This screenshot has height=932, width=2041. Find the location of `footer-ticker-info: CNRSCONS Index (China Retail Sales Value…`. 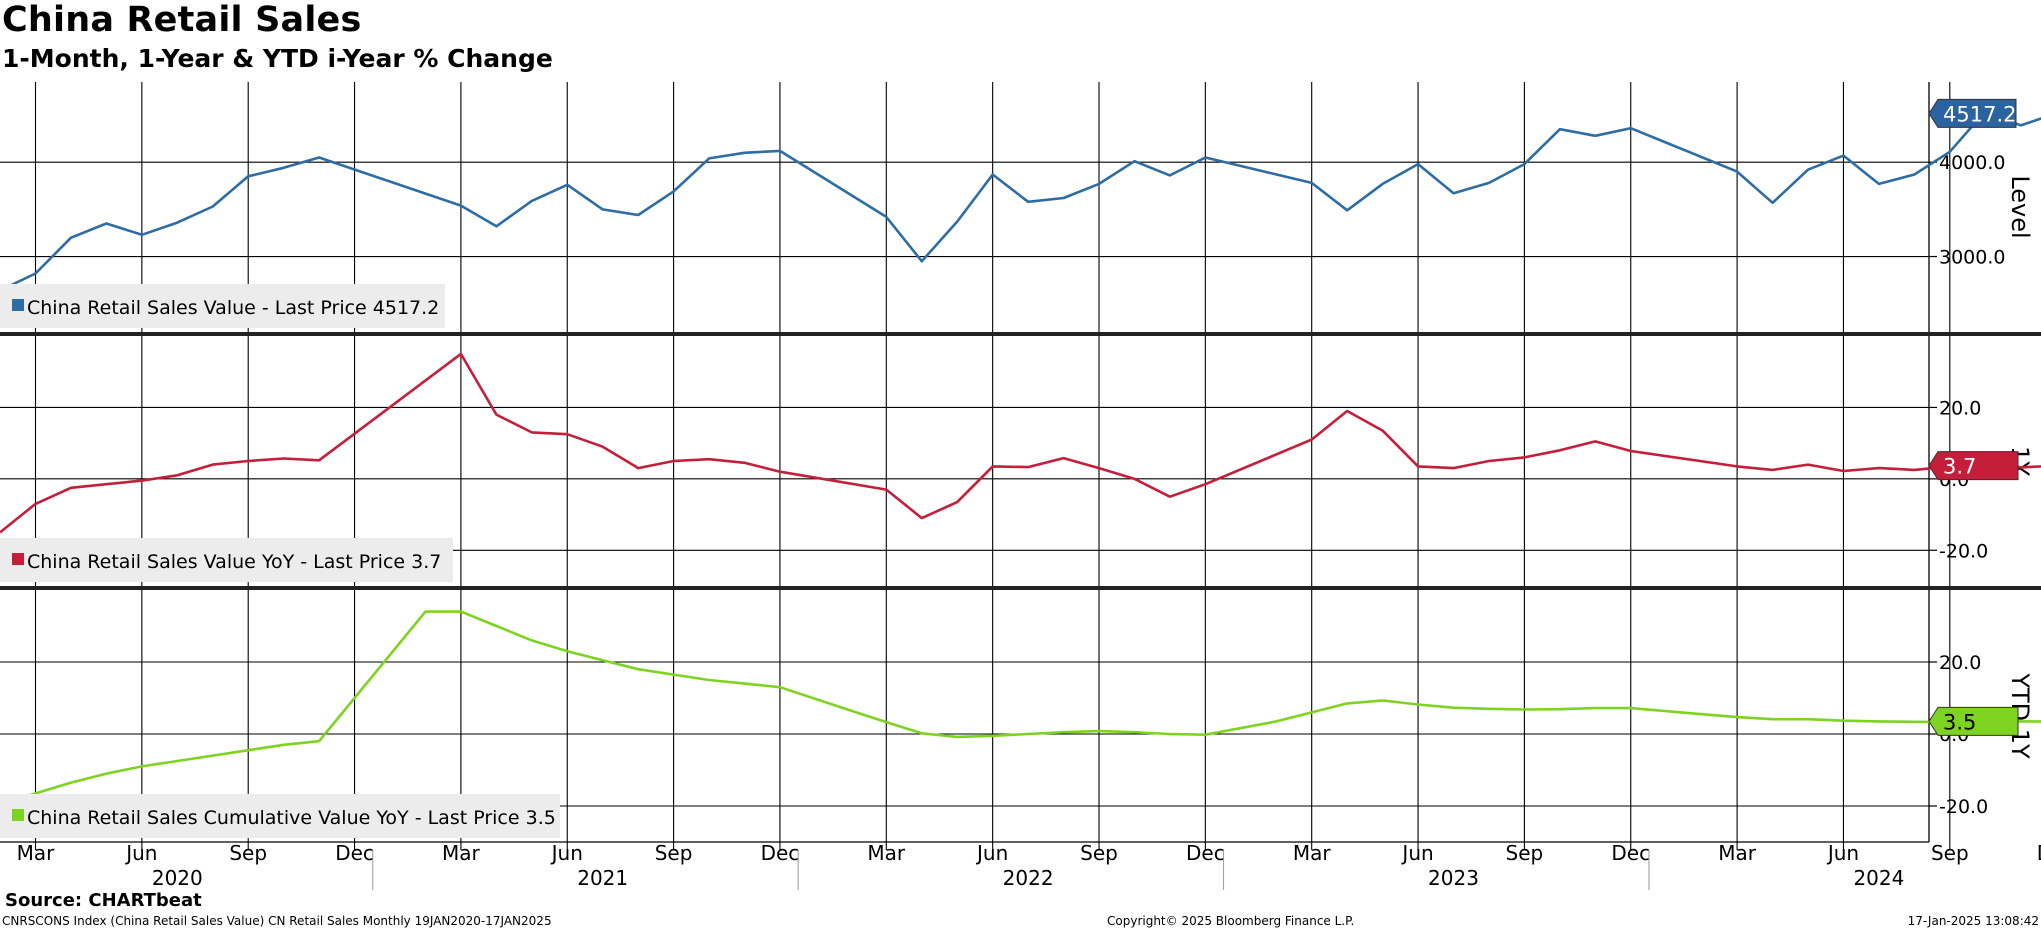

footer-ticker-info: CNRSCONS Index (China Retail Sales Value… is located at coordinates (277, 921).